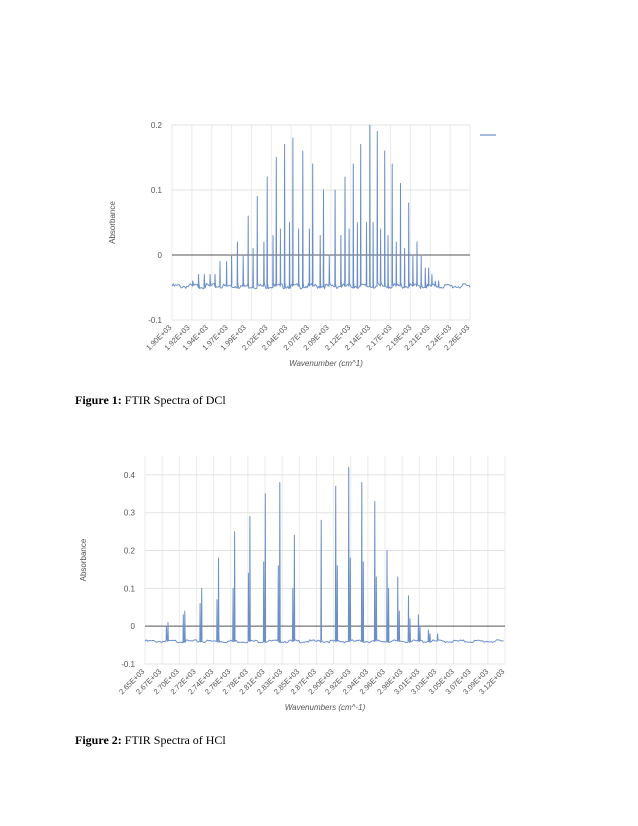 This screenshot has height=826, width=638. I want to click on figure-2-text: FTIR Spectra of HCl, so click(175, 740).